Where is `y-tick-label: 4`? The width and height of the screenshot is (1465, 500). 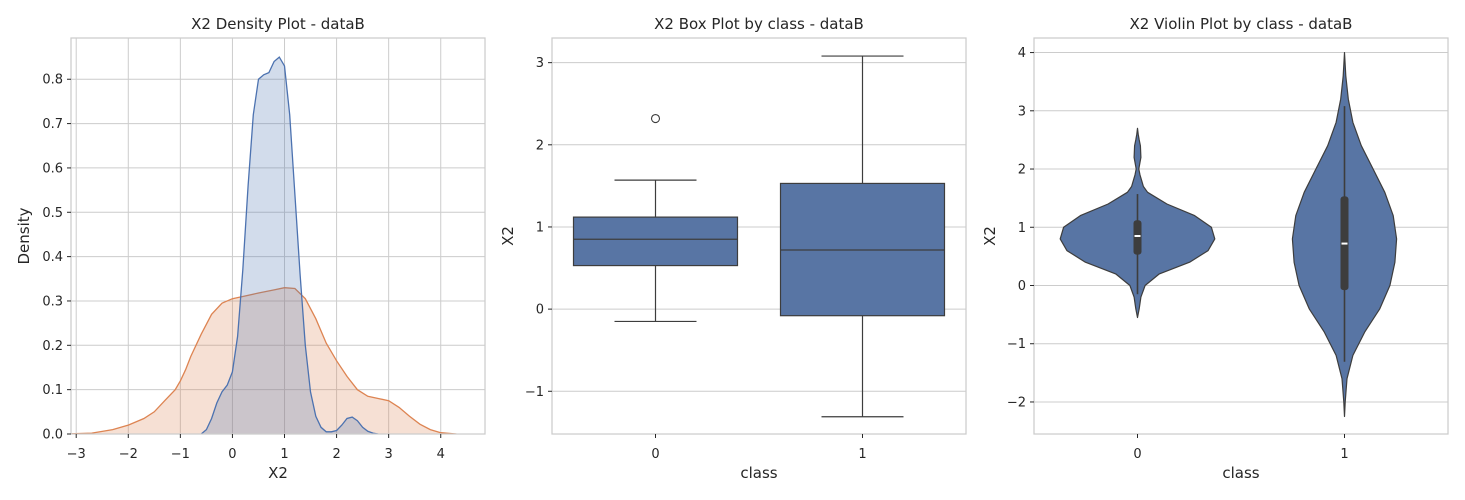
y-tick-label: 4 is located at coordinates (1022, 53).